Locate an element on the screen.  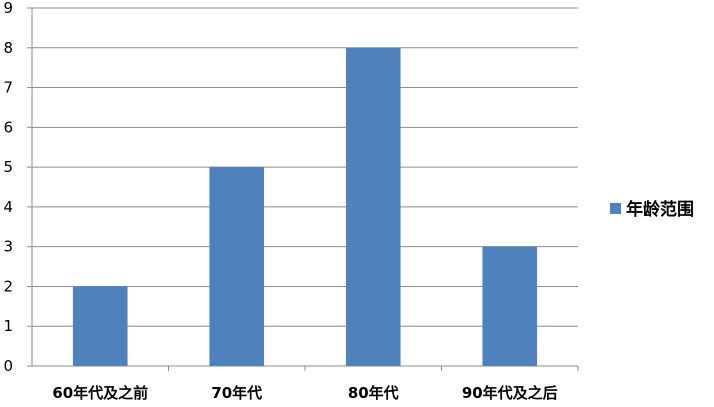
legend: 年龄范围 is located at coordinates (652, 209).